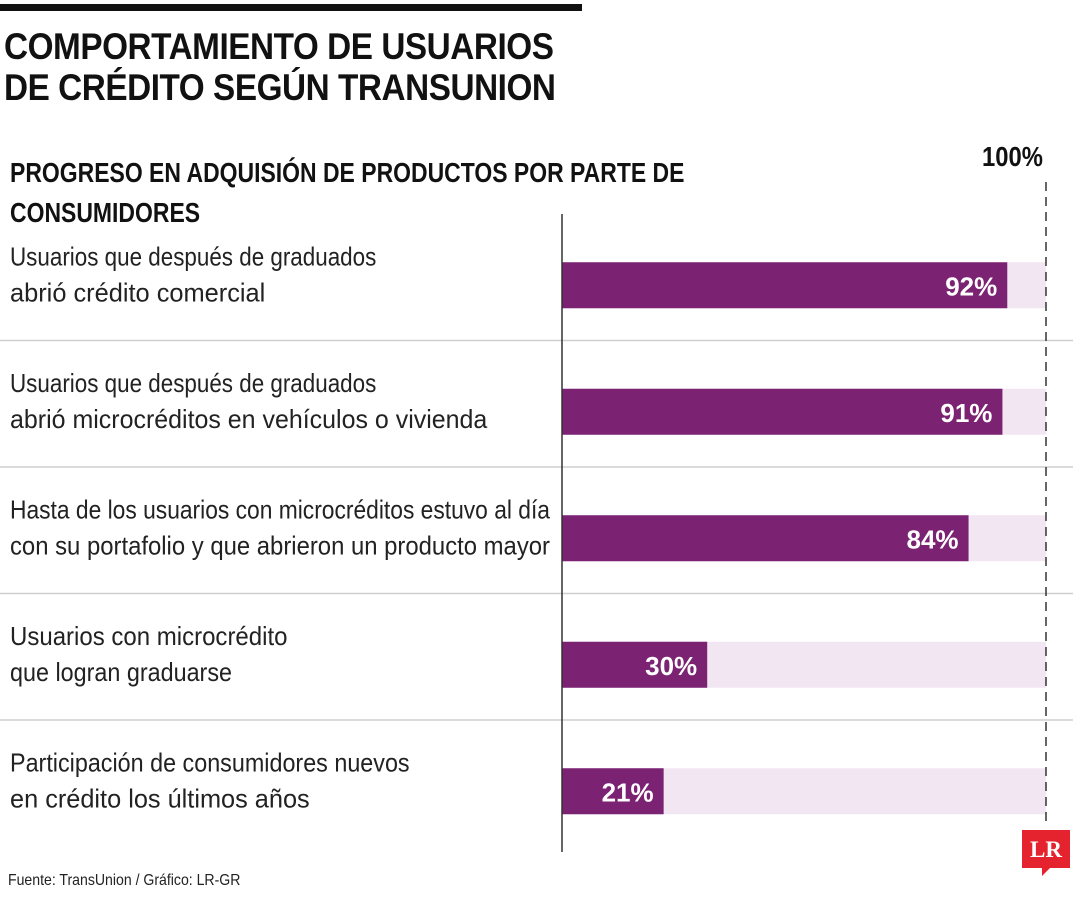 The width and height of the screenshot is (1080, 900). What do you see at coordinates (628, 792) in the screenshot?
I see `value-label: 21%` at bounding box center [628, 792].